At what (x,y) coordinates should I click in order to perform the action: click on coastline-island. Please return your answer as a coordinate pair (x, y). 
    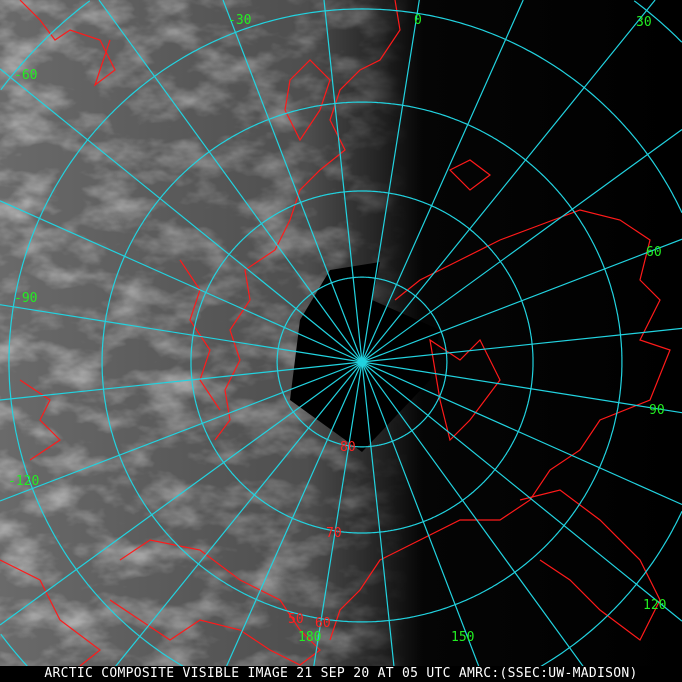
    Looking at the image, I should click on (307, 100).